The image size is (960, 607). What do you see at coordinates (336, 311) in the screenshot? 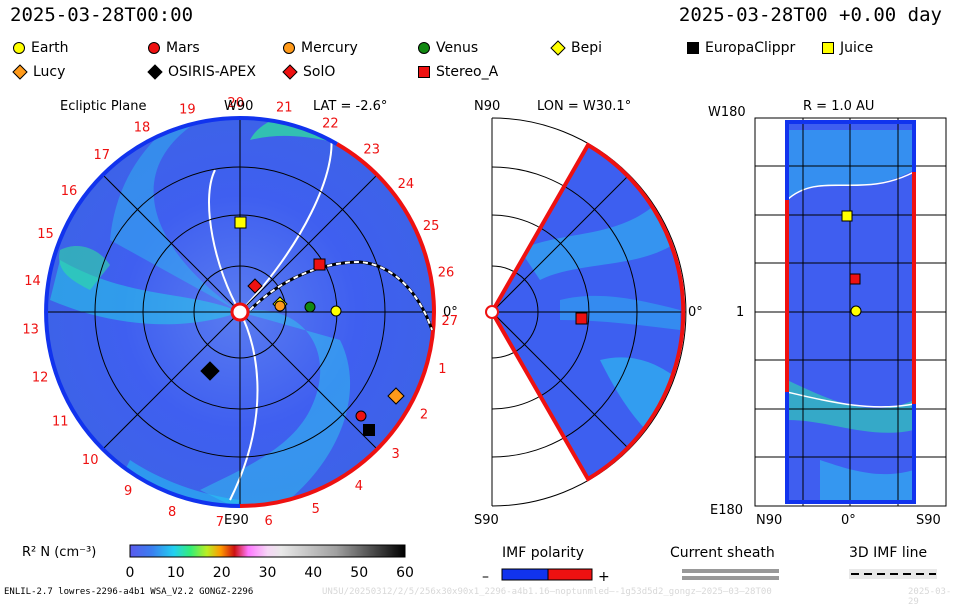
I see `earth-marker` at bounding box center [336, 311].